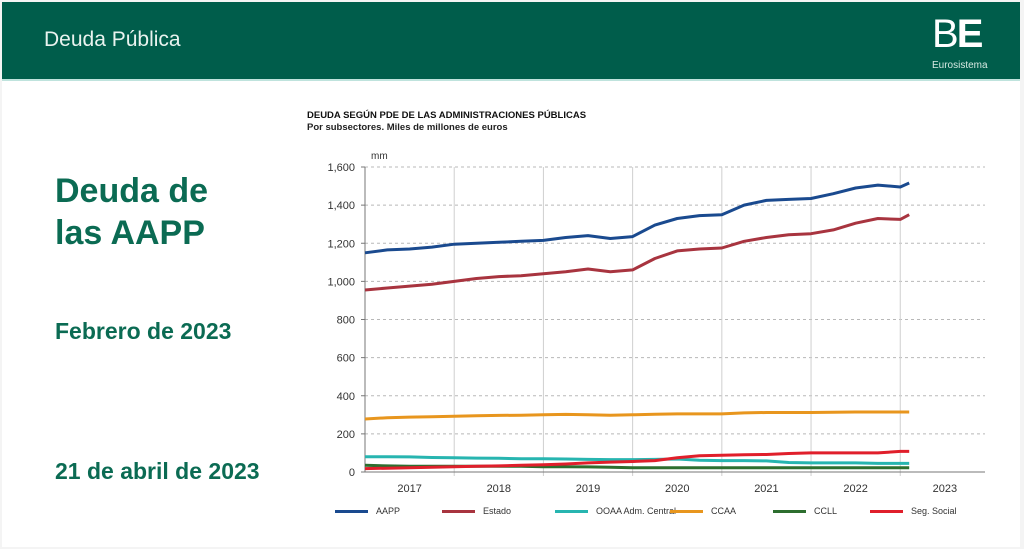 The width and height of the screenshot is (1024, 549). I want to click on page-title: Deuda Pública, so click(112, 39).